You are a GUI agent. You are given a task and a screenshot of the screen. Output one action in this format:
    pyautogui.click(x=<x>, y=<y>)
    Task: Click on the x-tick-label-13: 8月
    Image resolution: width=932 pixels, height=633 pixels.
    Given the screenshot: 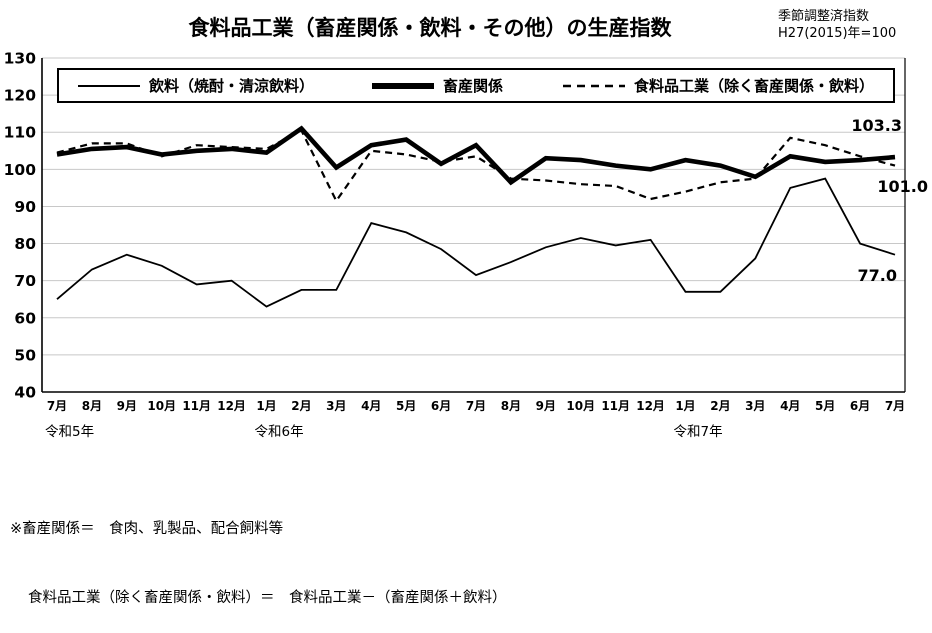 What is the action you would take?
    pyautogui.click(x=511, y=406)
    